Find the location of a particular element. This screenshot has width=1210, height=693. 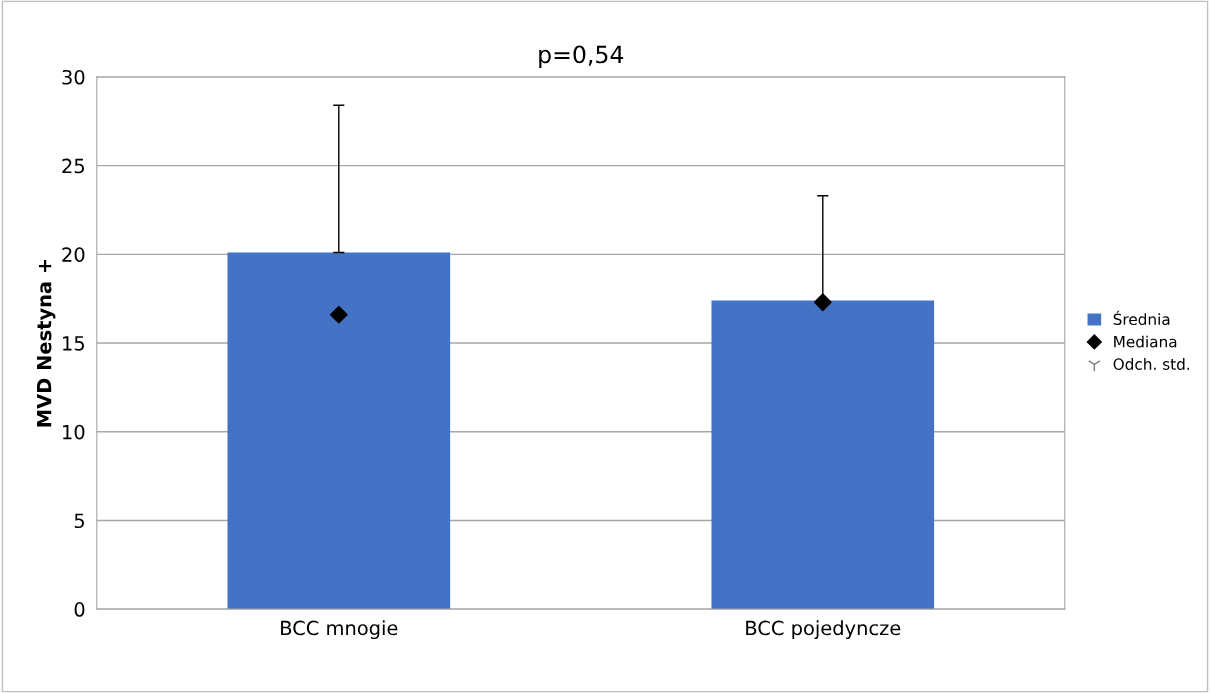

legend-label: Średnia is located at coordinates (1141, 318).